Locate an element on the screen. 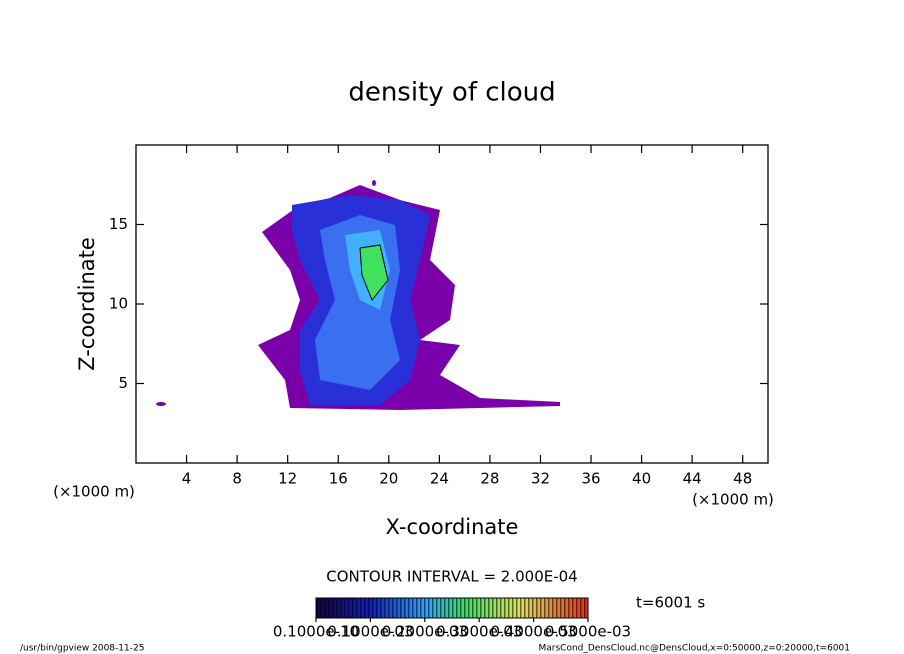  x-tick-label: 20 is located at coordinates (388, 479).